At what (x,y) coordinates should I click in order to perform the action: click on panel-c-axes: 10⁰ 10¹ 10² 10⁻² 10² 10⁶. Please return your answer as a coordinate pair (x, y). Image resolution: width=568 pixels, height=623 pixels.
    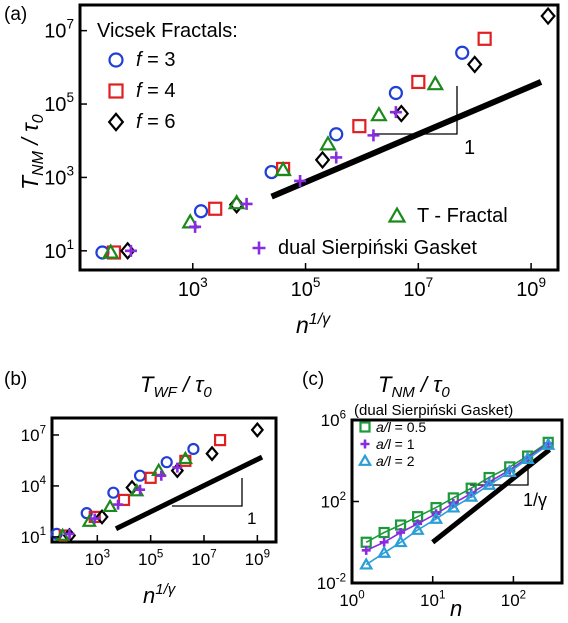
    Looking at the image, I should click on (421, 509).